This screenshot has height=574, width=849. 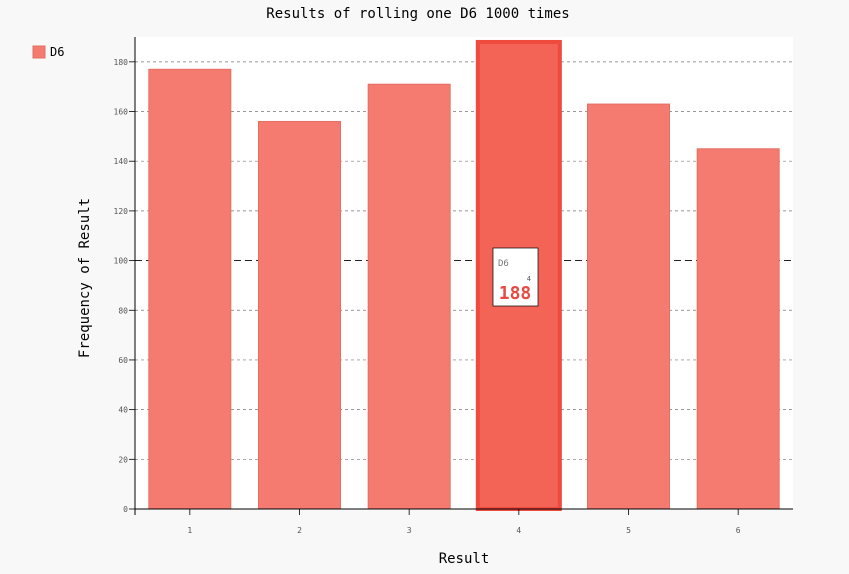 I want to click on value-tooltip: D6 4 188, so click(x=515, y=277).